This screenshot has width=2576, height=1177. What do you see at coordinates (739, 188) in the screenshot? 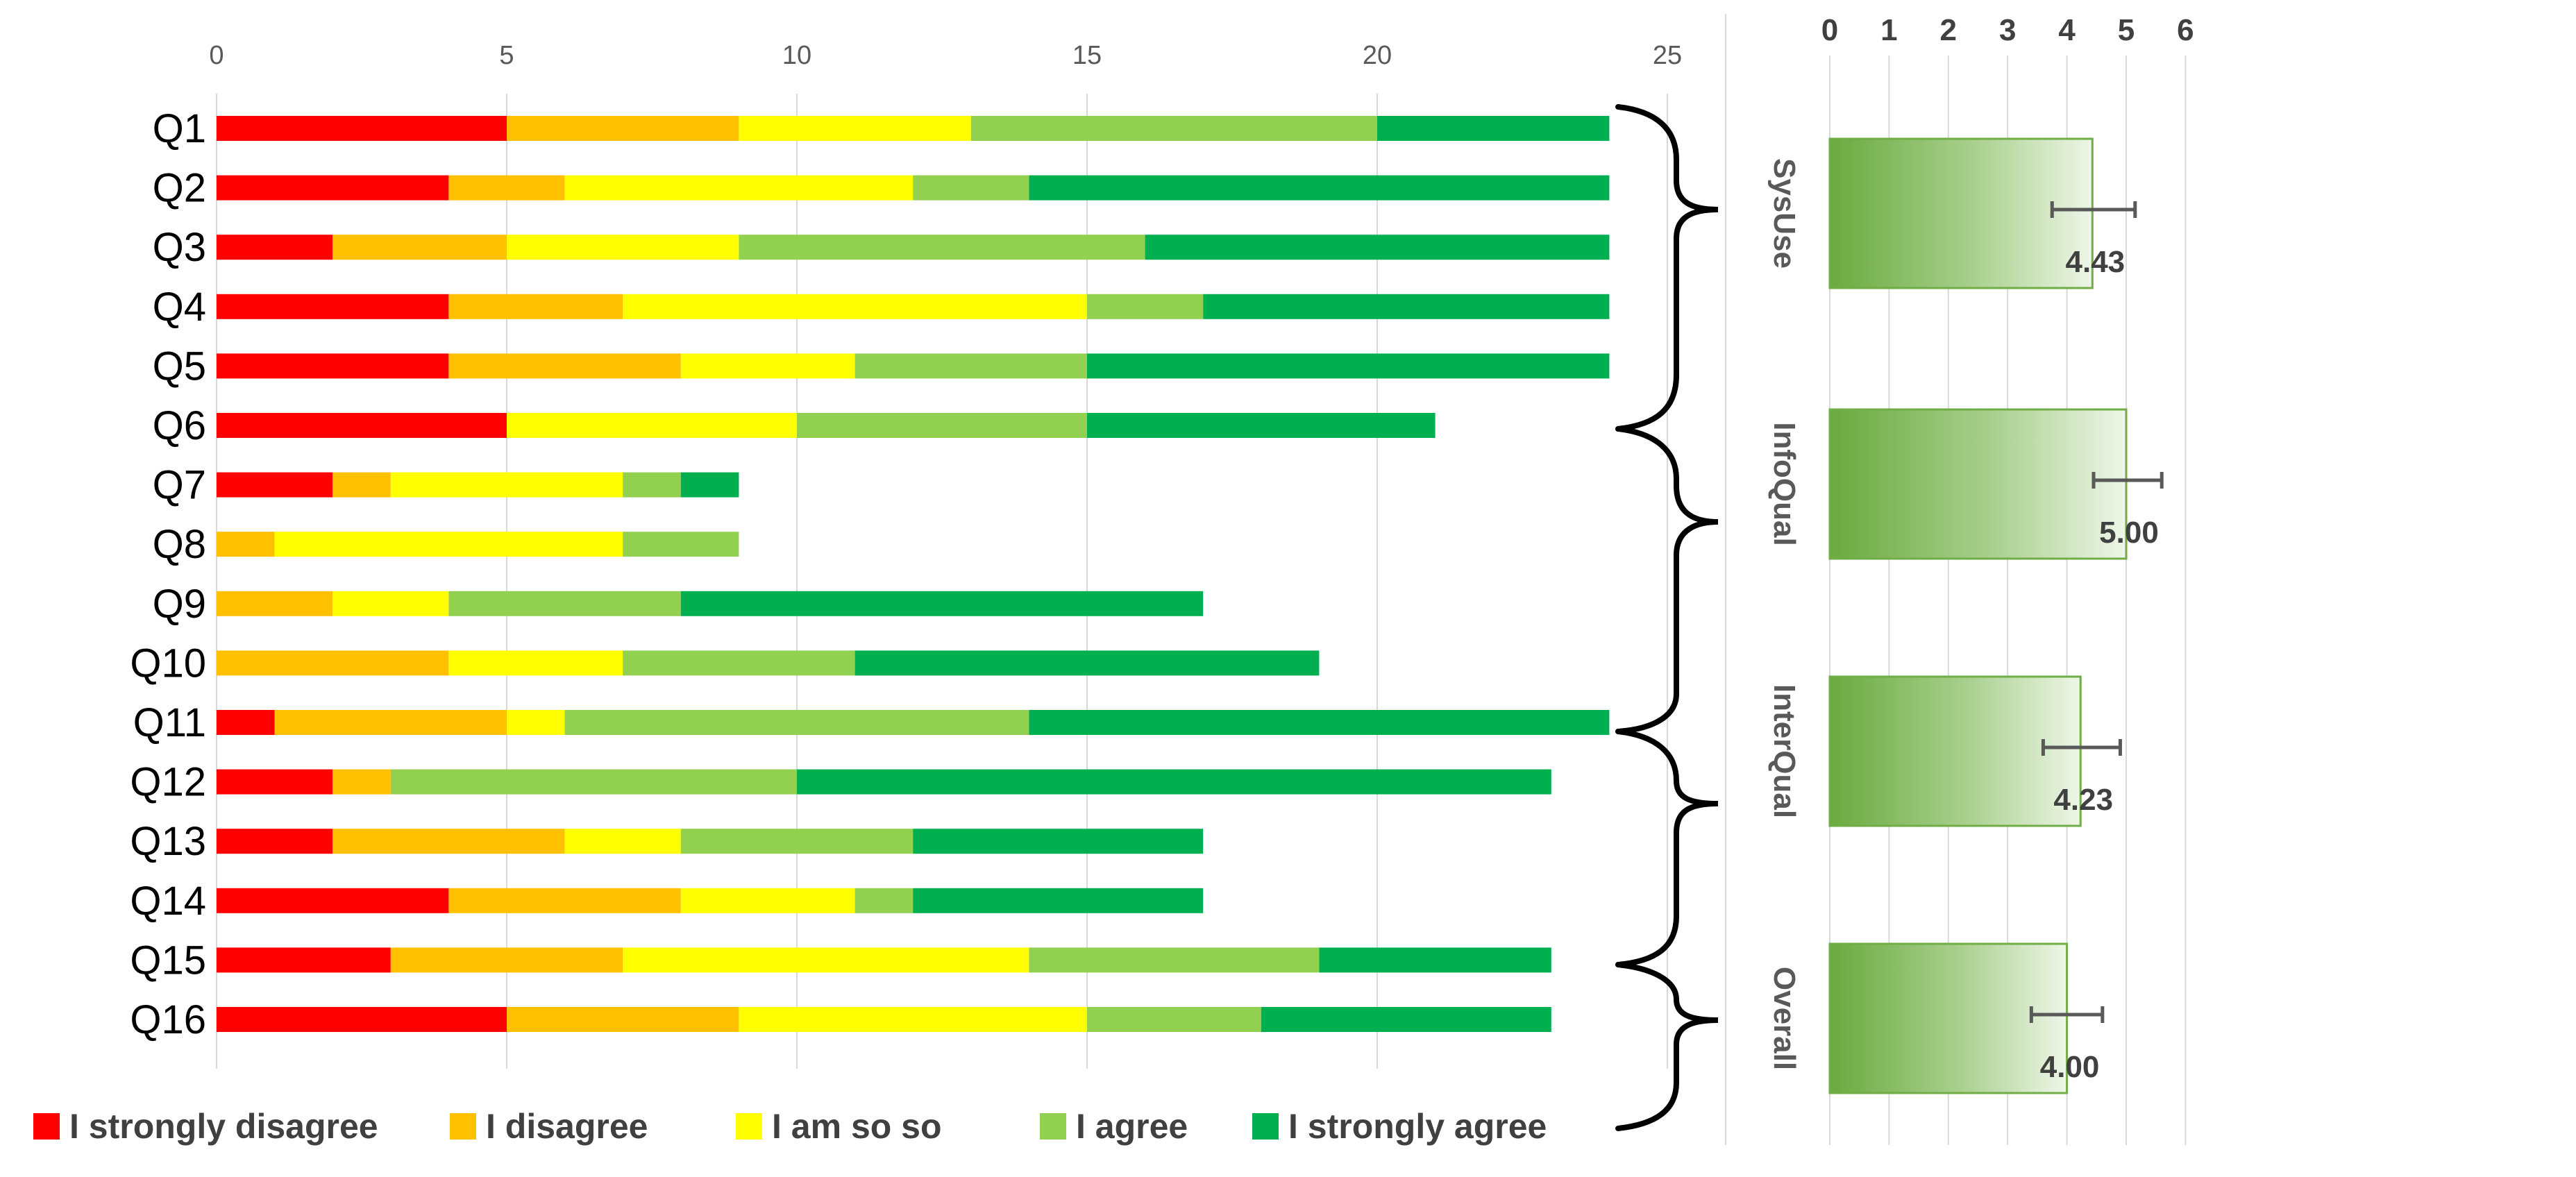
I see `bar-q2-i-am-so-so` at bounding box center [739, 188].